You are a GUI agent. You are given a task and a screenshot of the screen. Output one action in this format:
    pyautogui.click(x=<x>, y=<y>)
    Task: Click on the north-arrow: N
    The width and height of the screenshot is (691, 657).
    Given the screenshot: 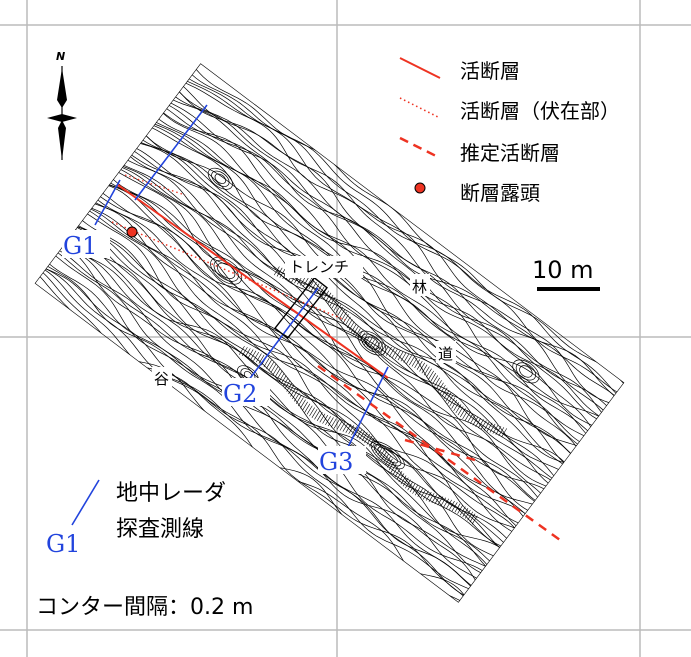 What is the action you would take?
    pyautogui.click(x=62, y=105)
    